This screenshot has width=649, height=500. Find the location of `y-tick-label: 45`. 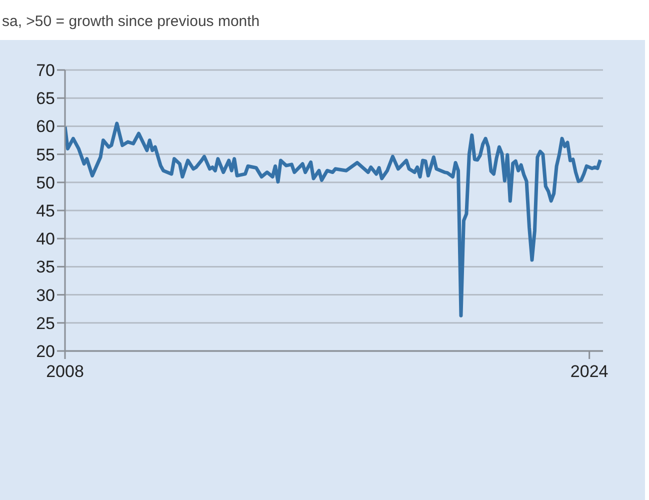

y-tick-label: 45 is located at coordinates (45, 211).